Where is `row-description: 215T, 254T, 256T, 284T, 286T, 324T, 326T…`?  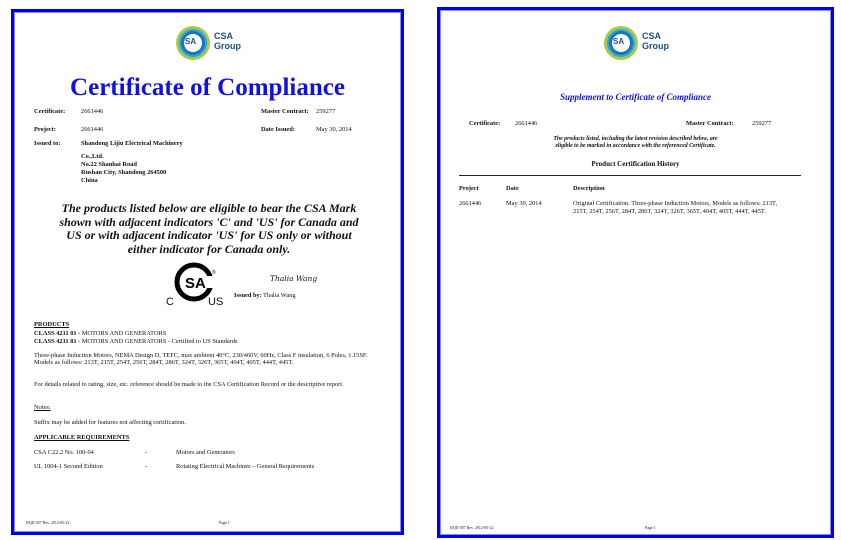 row-description: 215T, 254T, 256T, 284T, 286T, 324T, 326T… is located at coordinates (669, 211).